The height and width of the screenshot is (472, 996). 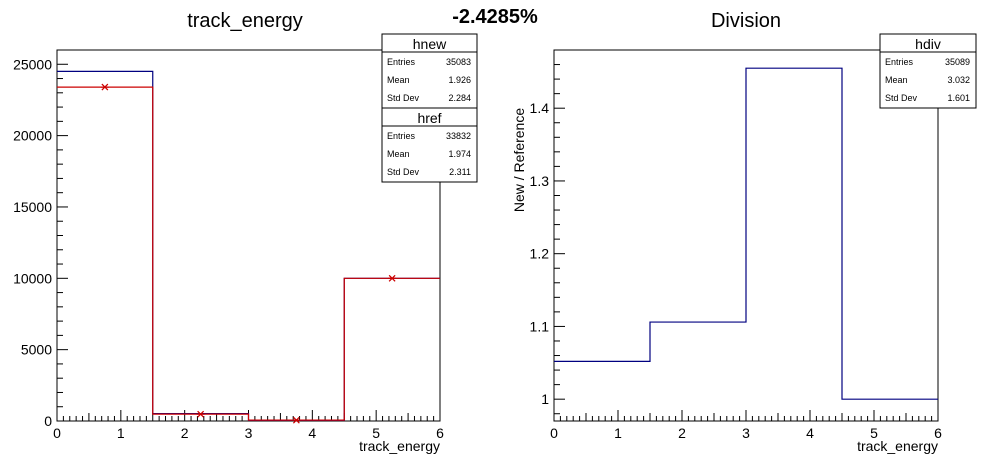 I want to click on y-axis-label: New / Reference, so click(x=519, y=160).